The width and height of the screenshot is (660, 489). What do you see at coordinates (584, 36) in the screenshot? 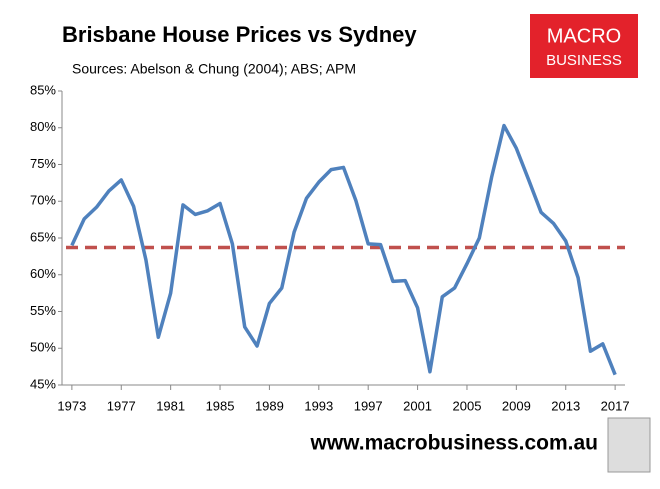
I see `logo-text: MACRO` at bounding box center [584, 36].